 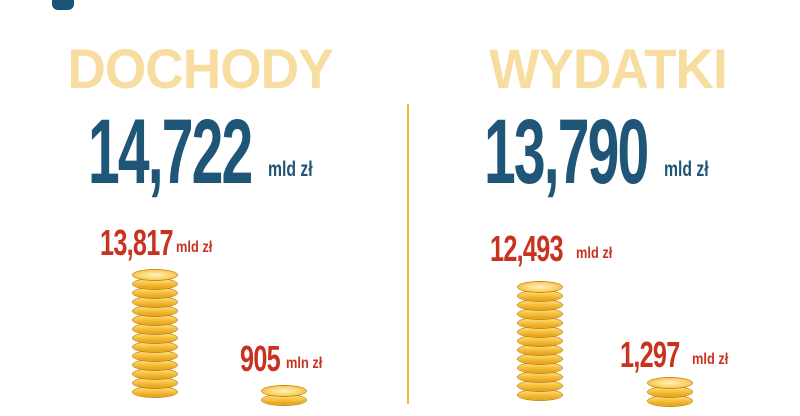 I want to click on expenses-item-1: 12,493 mld zł, so click(x=551, y=249).